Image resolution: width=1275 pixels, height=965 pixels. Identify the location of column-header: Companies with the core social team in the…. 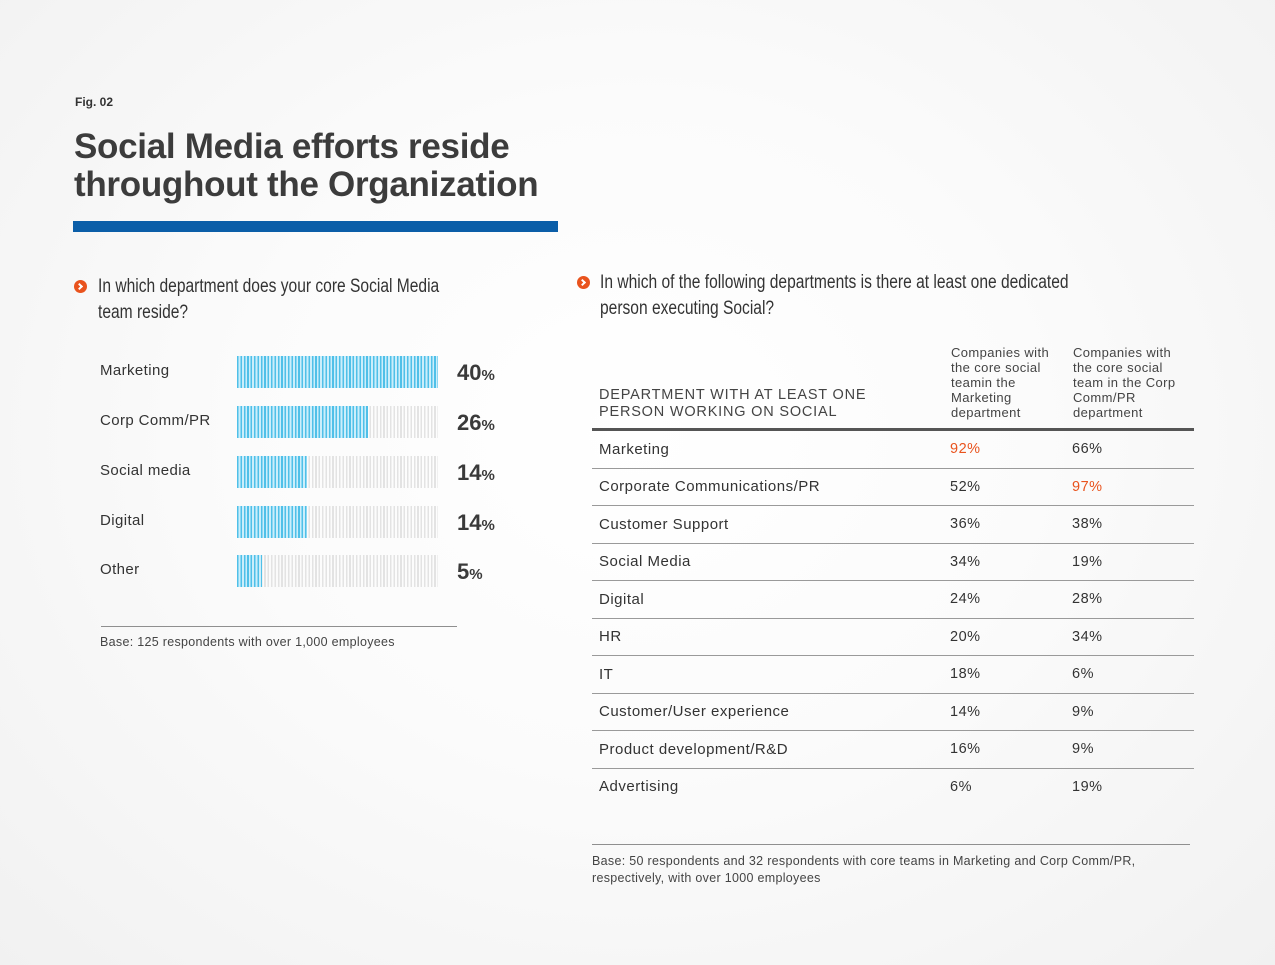
(1130, 385).